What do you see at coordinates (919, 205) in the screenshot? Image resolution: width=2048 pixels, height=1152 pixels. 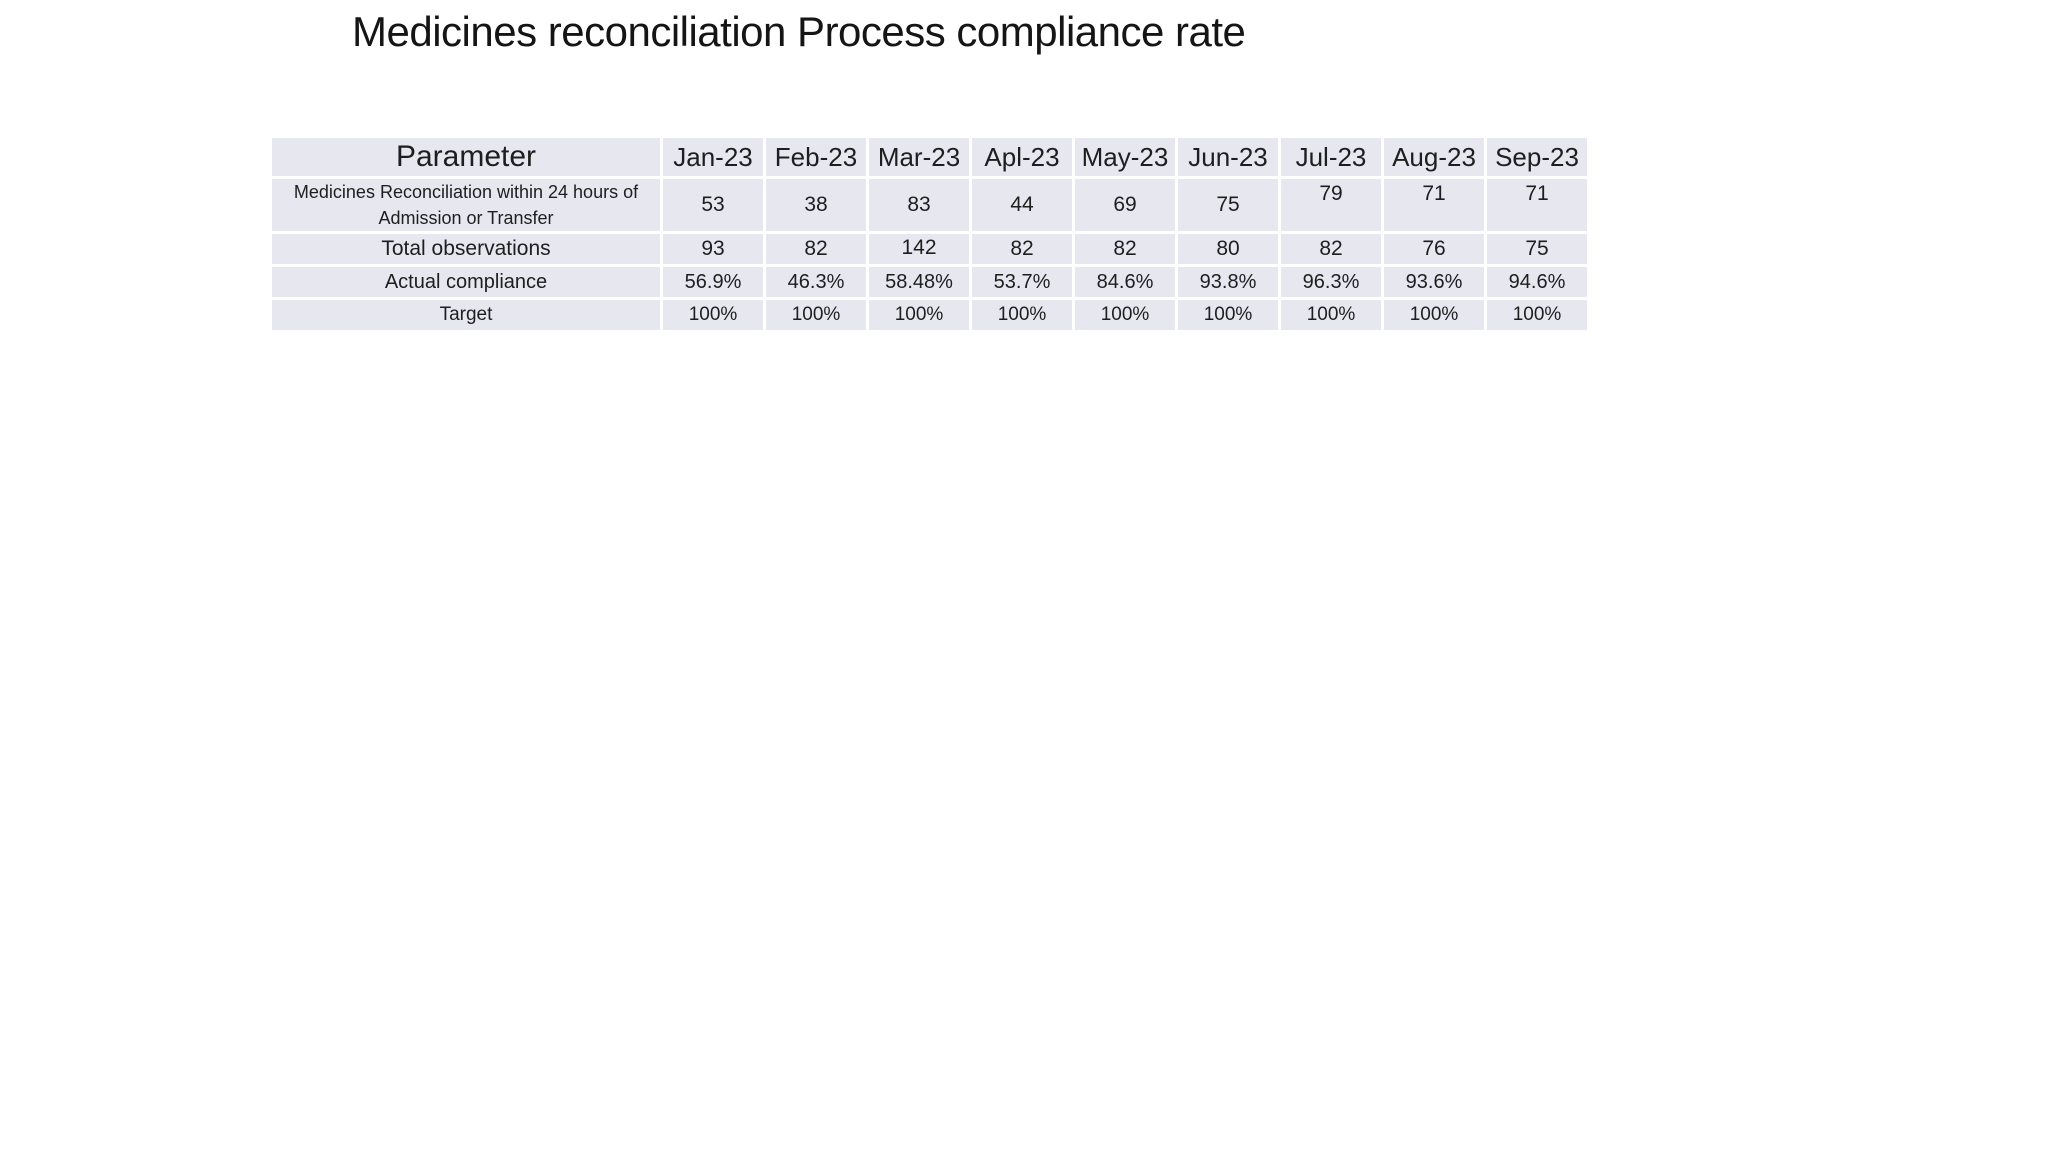 I see `table-cell: 83` at bounding box center [919, 205].